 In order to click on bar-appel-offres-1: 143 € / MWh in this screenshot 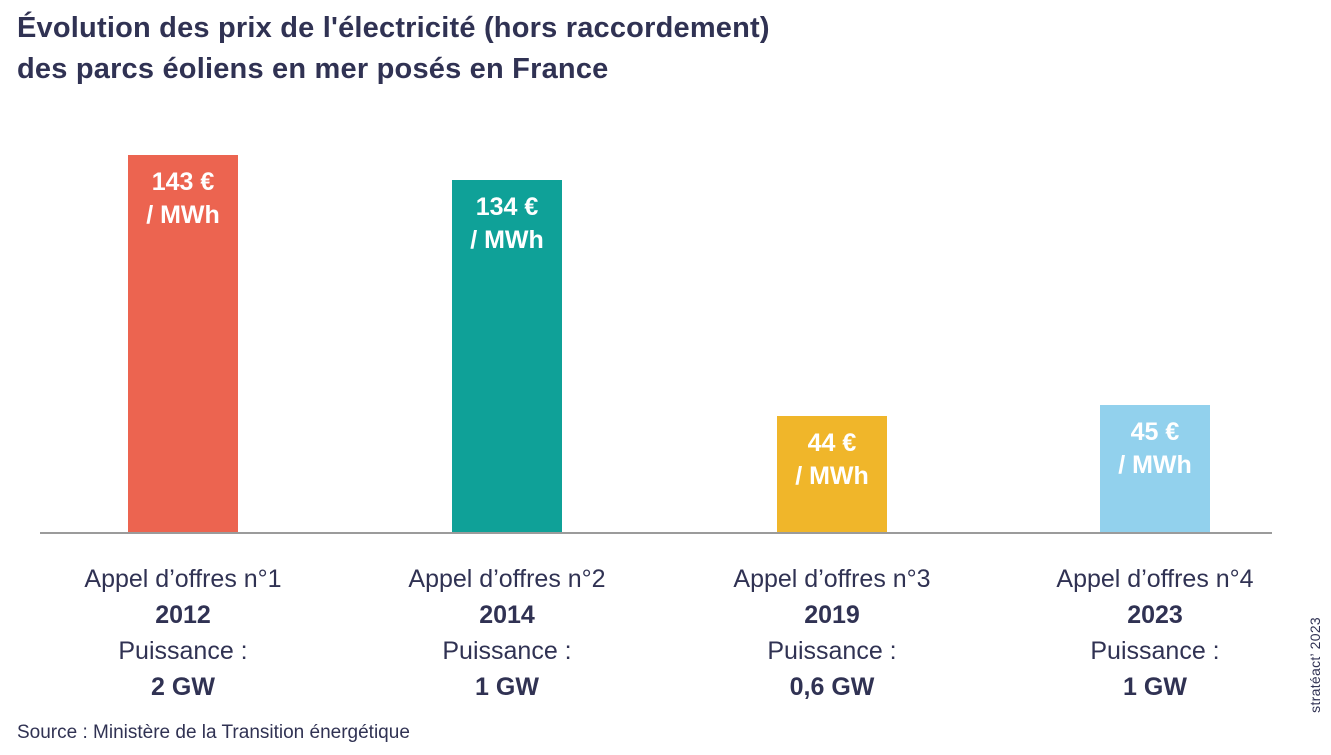, I will do `click(183, 343)`.